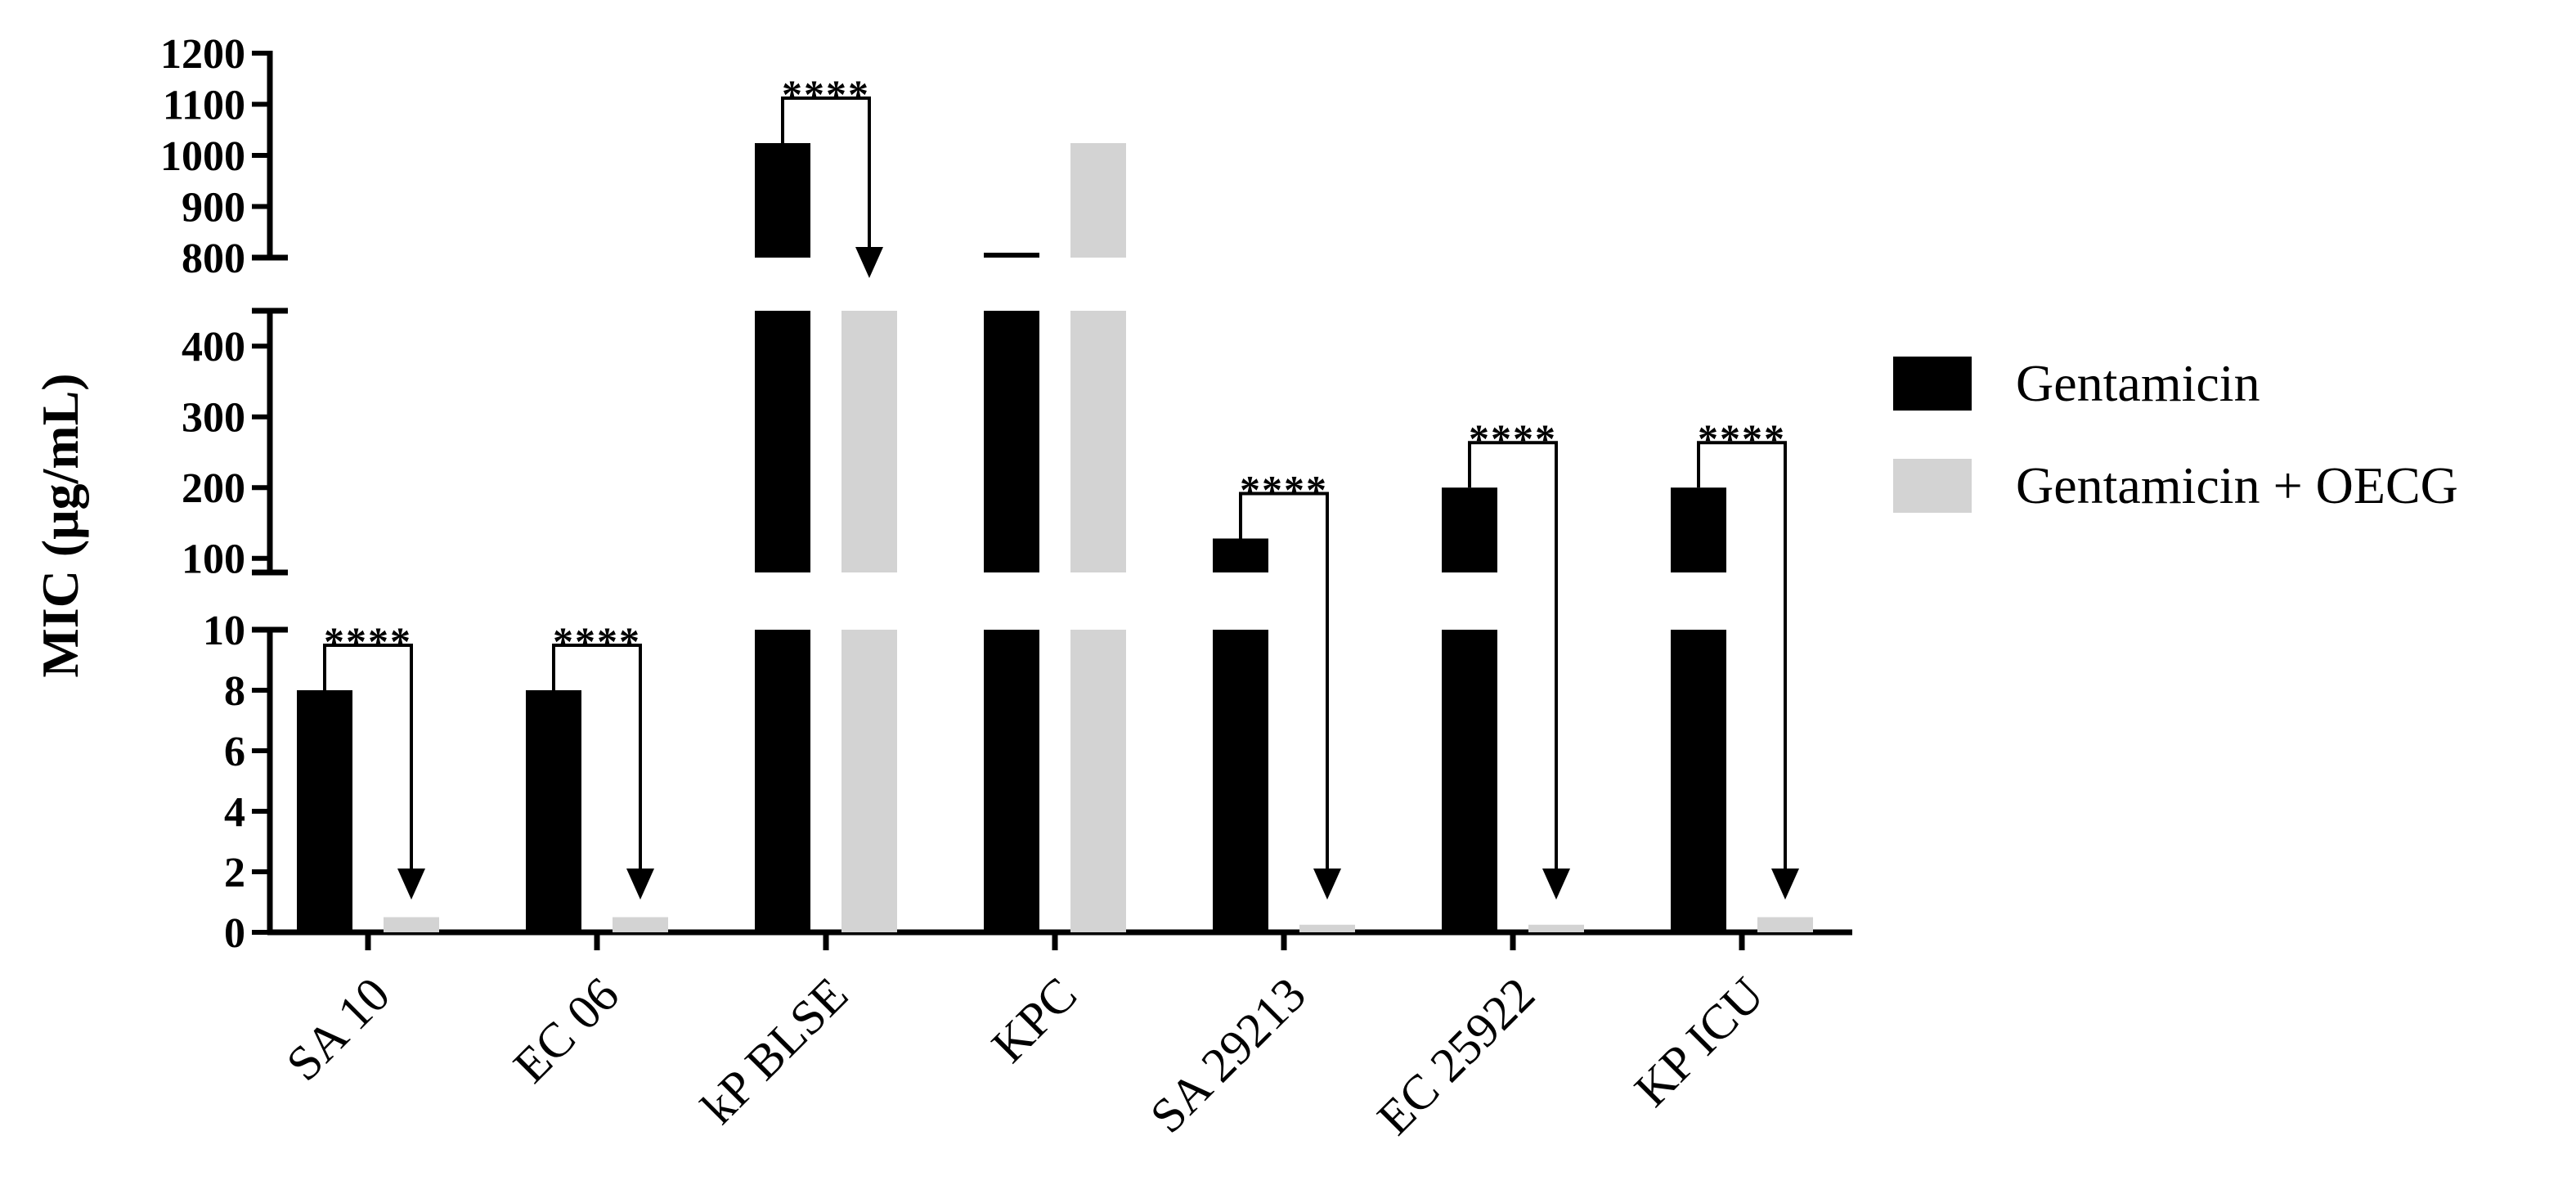  Describe the element at coordinates (213, 488) in the screenshot. I see `y-tick-label: 200` at that location.